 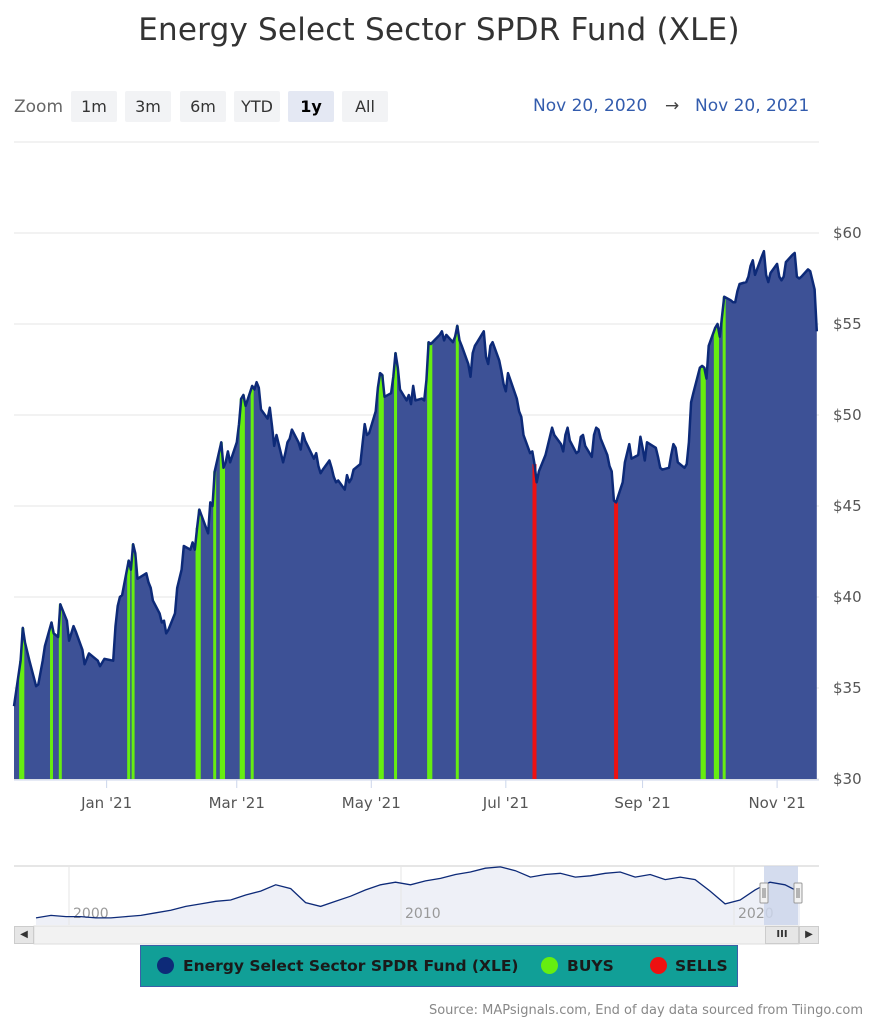 What do you see at coordinates (847, 688) in the screenshot?
I see `y-tick-label: $35` at bounding box center [847, 688].